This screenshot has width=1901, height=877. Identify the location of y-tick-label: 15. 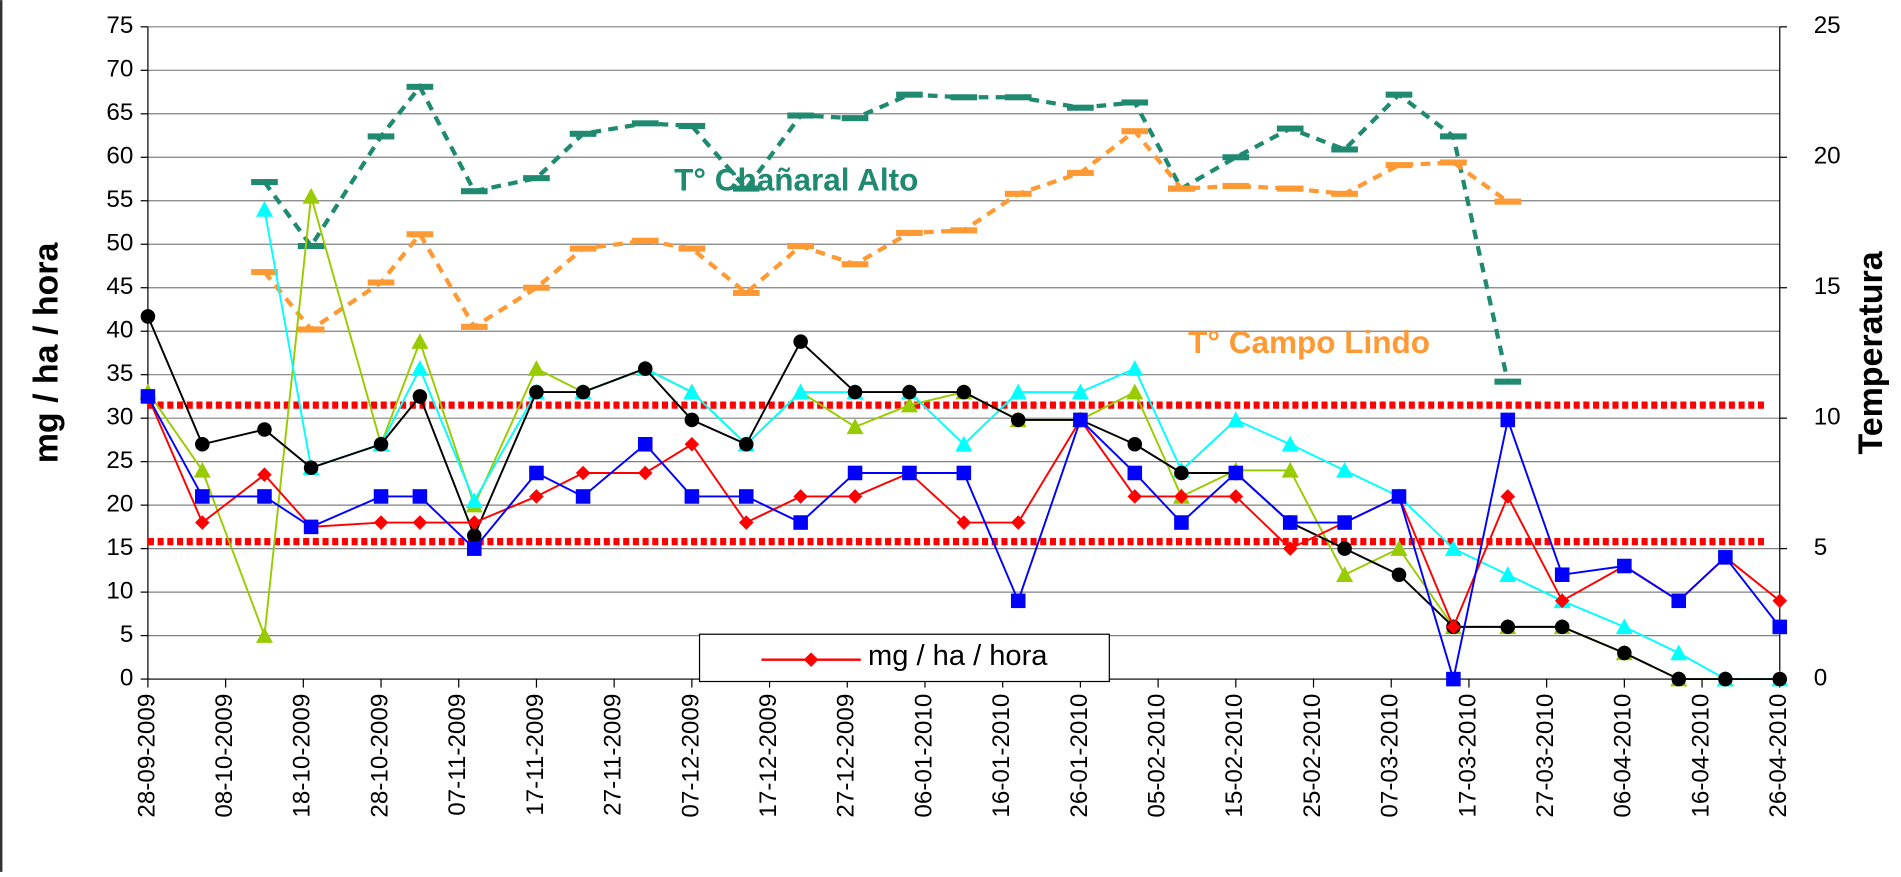
(119, 547).